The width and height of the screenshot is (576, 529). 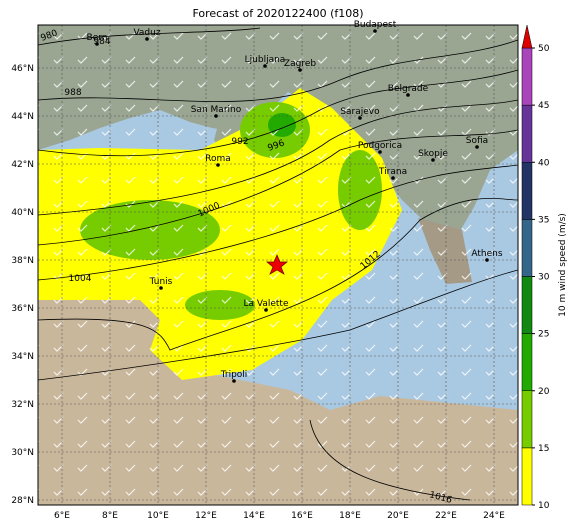 What do you see at coordinates (544, 278) in the screenshot?
I see `colorbar-tick-label: 30` at bounding box center [544, 278].